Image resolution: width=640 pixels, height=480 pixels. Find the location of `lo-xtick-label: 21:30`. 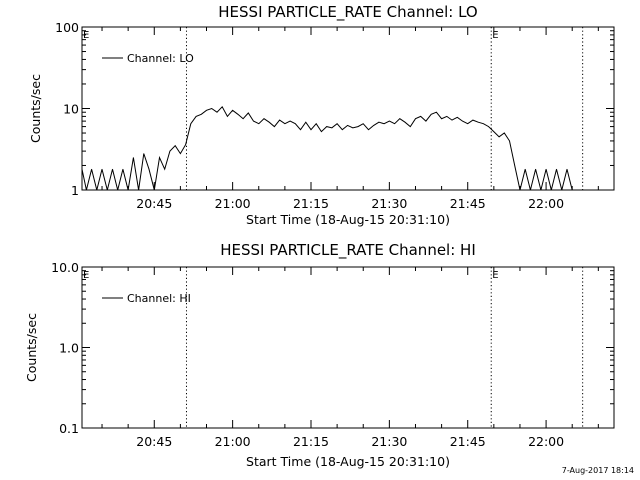

lo-xtick-label: 21:30 is located at coordinates (389, 203).